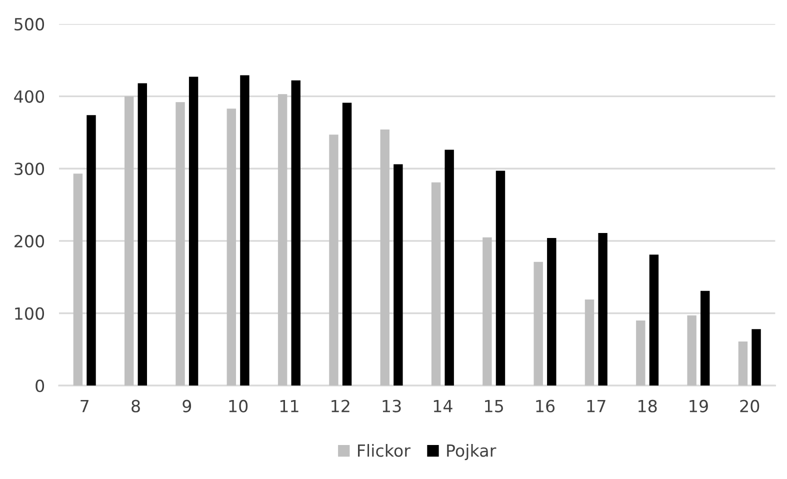 This screenshot has height=479, width=787. I want to click on x-tick-label: 10, so click(238, 406).